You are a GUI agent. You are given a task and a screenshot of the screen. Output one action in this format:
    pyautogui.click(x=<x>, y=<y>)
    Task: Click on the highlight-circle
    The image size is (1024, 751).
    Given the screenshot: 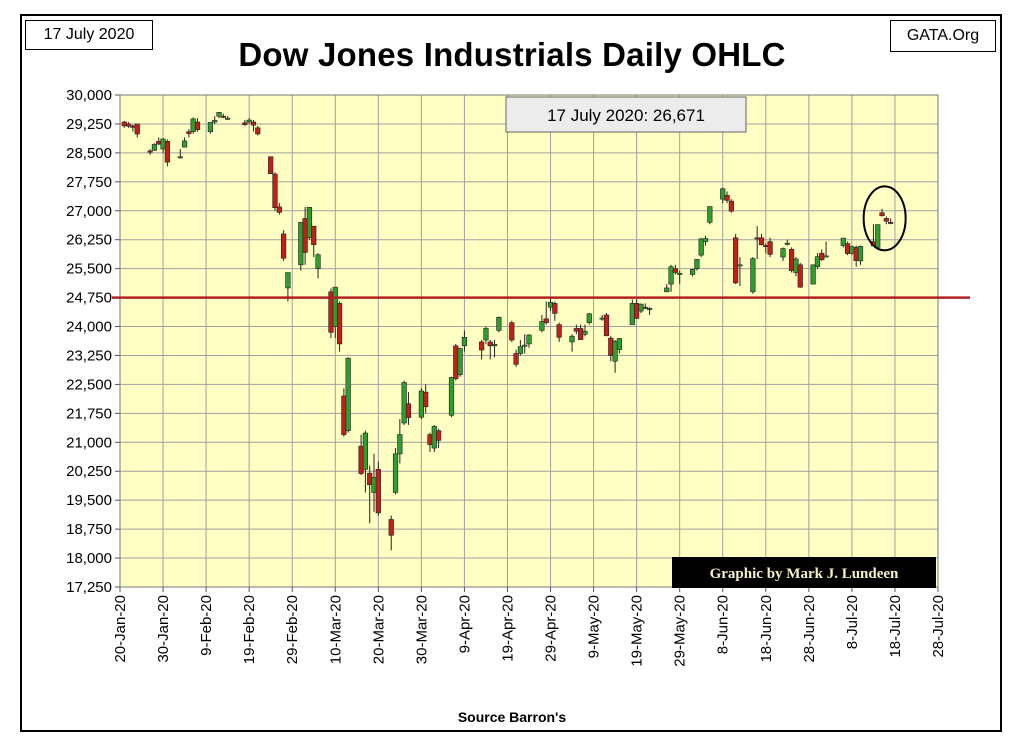 What is the action you would take?
    pyautogui.click(x=884, y=218)
    